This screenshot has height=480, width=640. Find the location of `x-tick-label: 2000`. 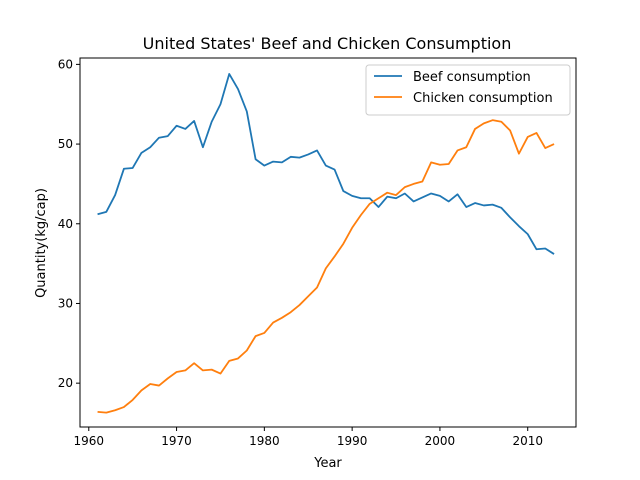

x-tick-label: 2000 is located at coordinates (440, 441).